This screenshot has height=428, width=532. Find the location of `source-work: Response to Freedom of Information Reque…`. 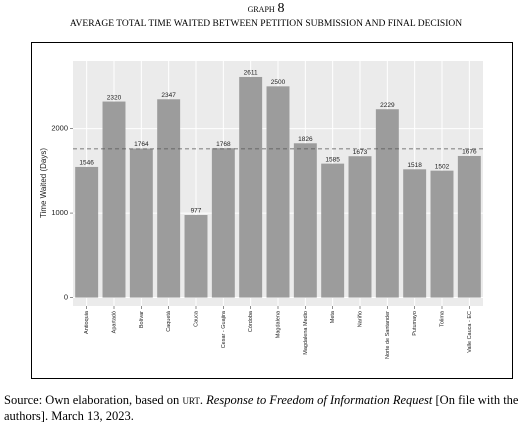

source-work: Response to Freedom of Information Reque… is located at coordinates (319, 400).